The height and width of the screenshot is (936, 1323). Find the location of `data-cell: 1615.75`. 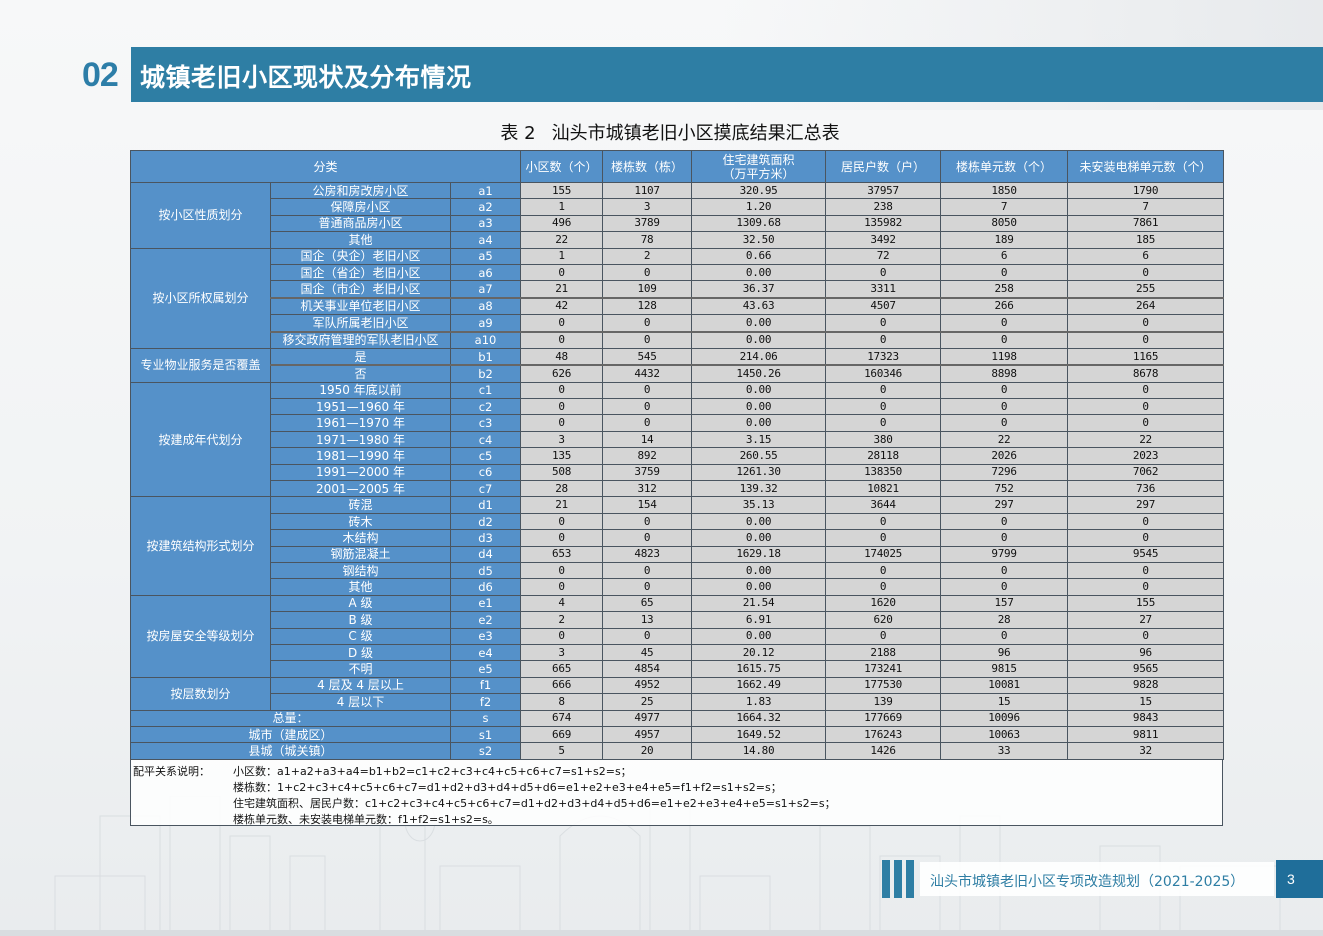

data-cell: 1615.75 is located at coordinates (759, 669).